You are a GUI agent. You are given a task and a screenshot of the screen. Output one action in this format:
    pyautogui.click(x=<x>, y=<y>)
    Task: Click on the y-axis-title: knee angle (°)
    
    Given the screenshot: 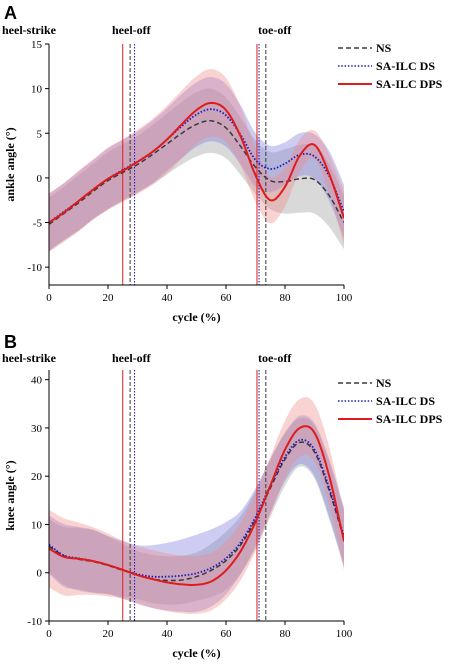 What is the action you would take?
    pyautogui.click(x=10, y=495)
    